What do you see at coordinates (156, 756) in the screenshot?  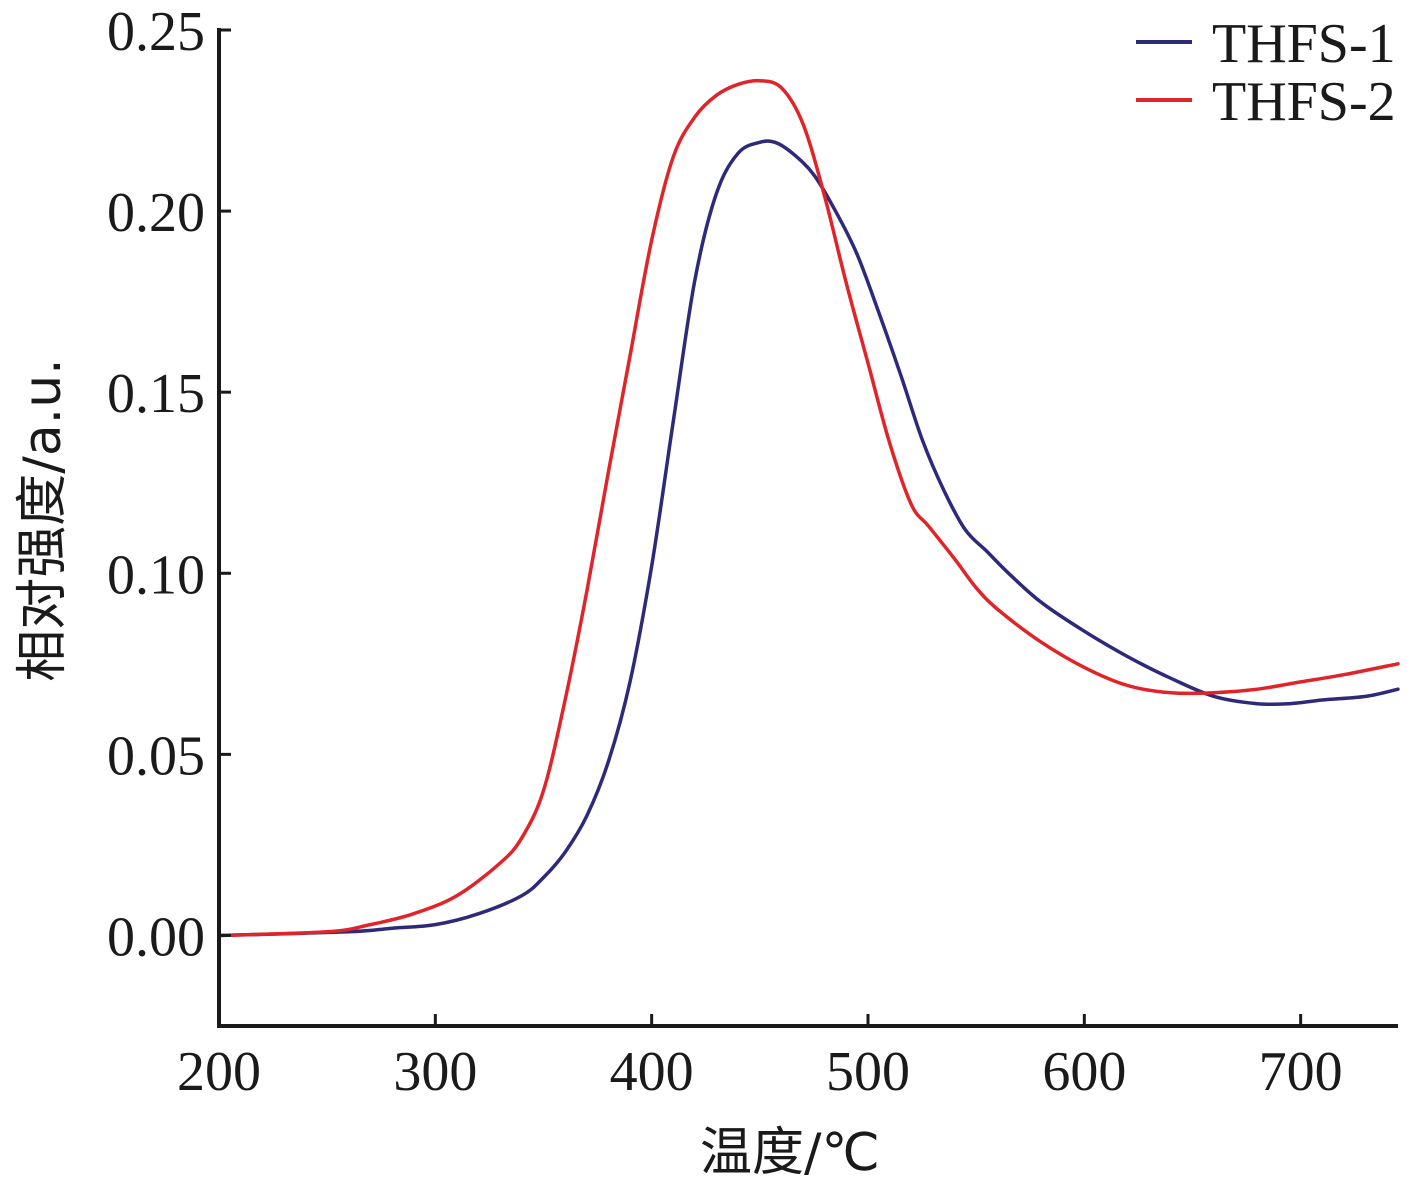 I see `y-tick-label-0.05: 0.05` at bounding box center [156, 756].